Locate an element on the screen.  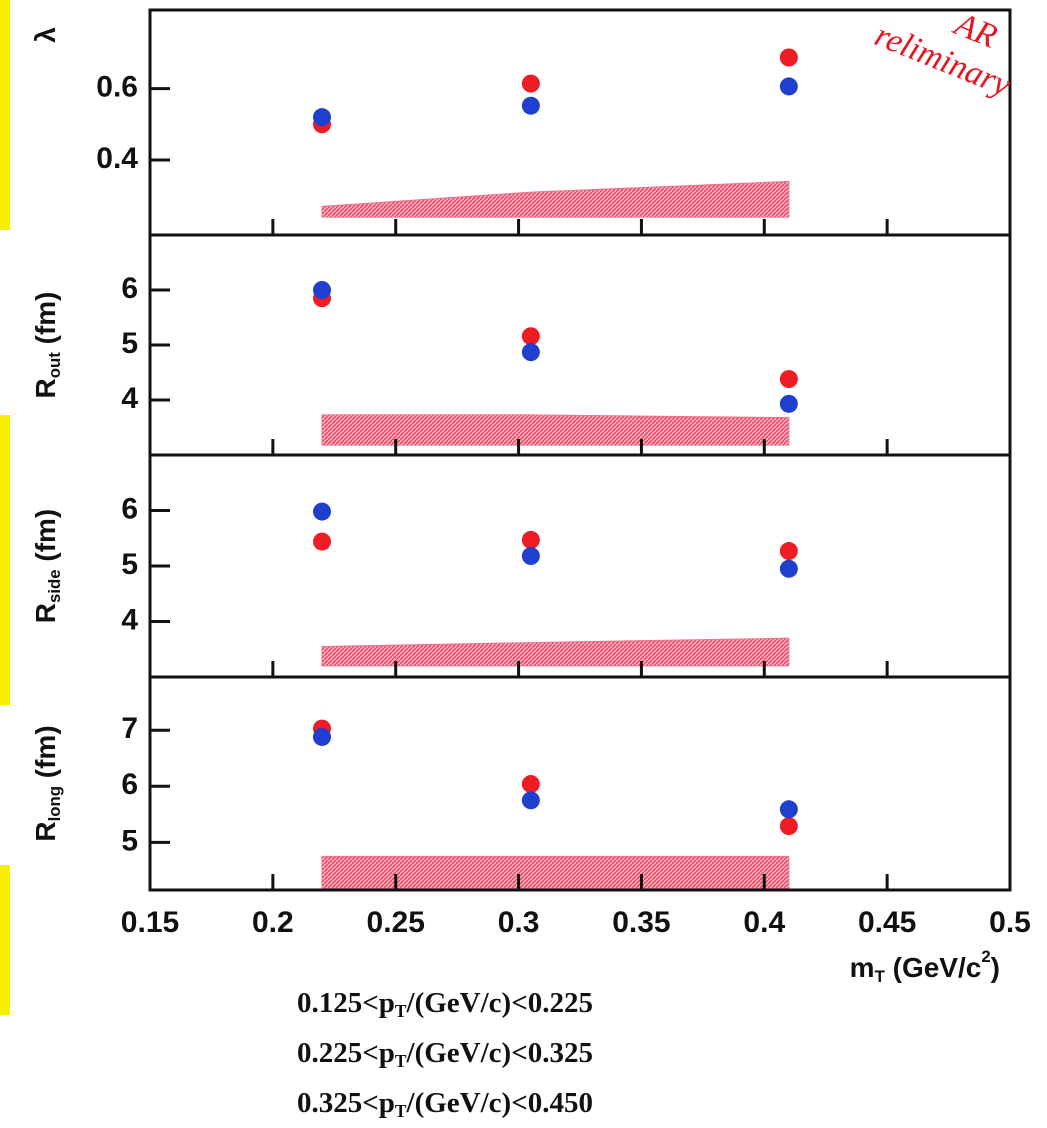
y-axis-label: Rlong (fm) is located at coordinates (47, 783).